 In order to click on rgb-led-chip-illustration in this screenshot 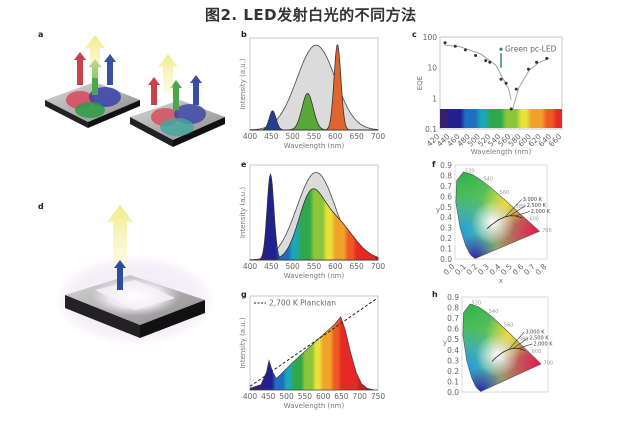, I will do `click(92, 81)`.